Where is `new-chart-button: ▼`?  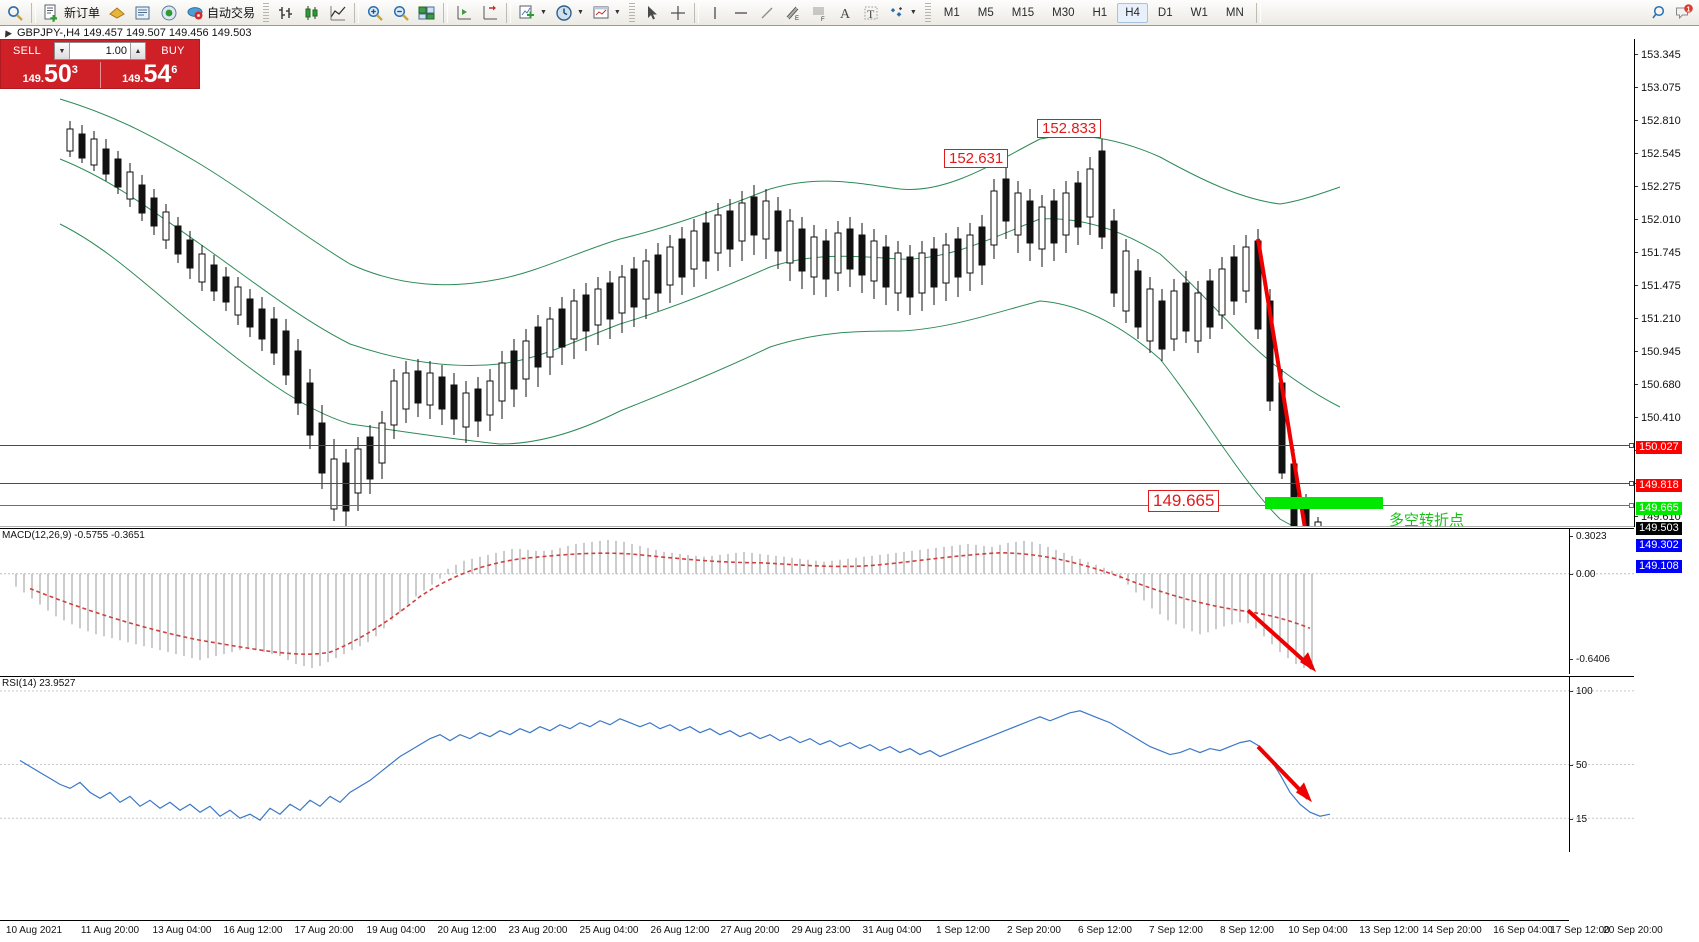 new-chart-button: ▼ is located at coordinates (532, 13).